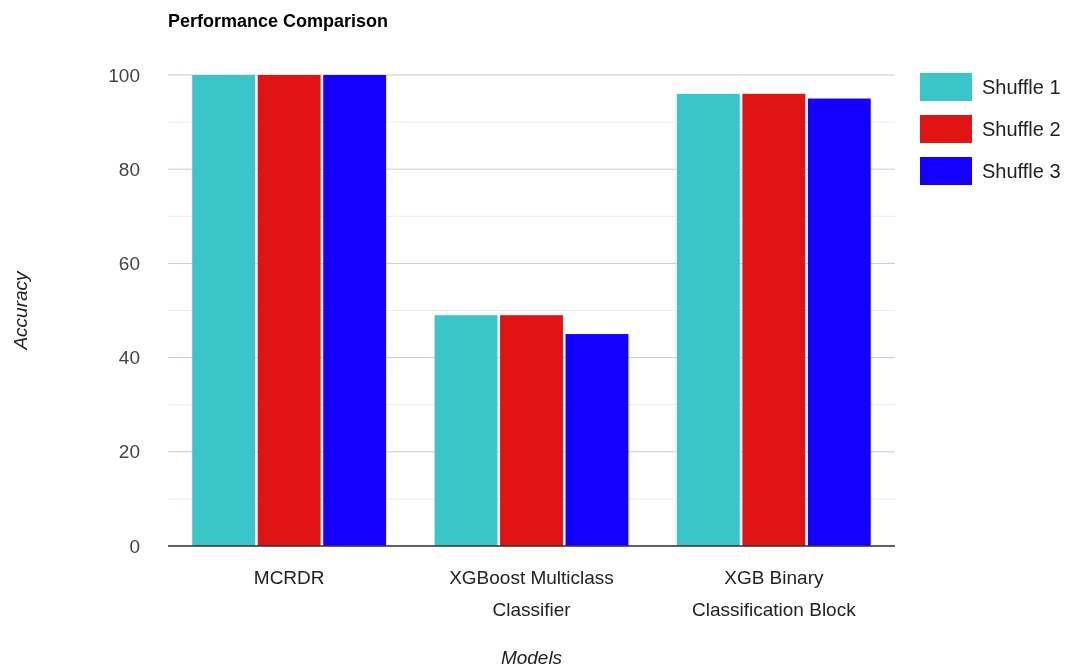 Image resolution: width=1087 pixels, height=670 pixels. What do you see at coordinates (774, 593) in the screenshot?
I see `x-tick-label: XGB Binary Classification Block` at bounding box center [774, 593].